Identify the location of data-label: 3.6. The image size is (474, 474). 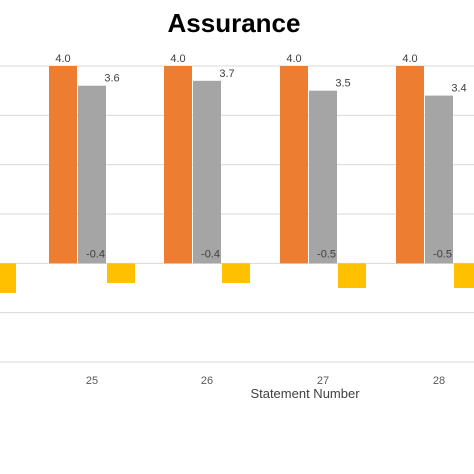
(111, 79).